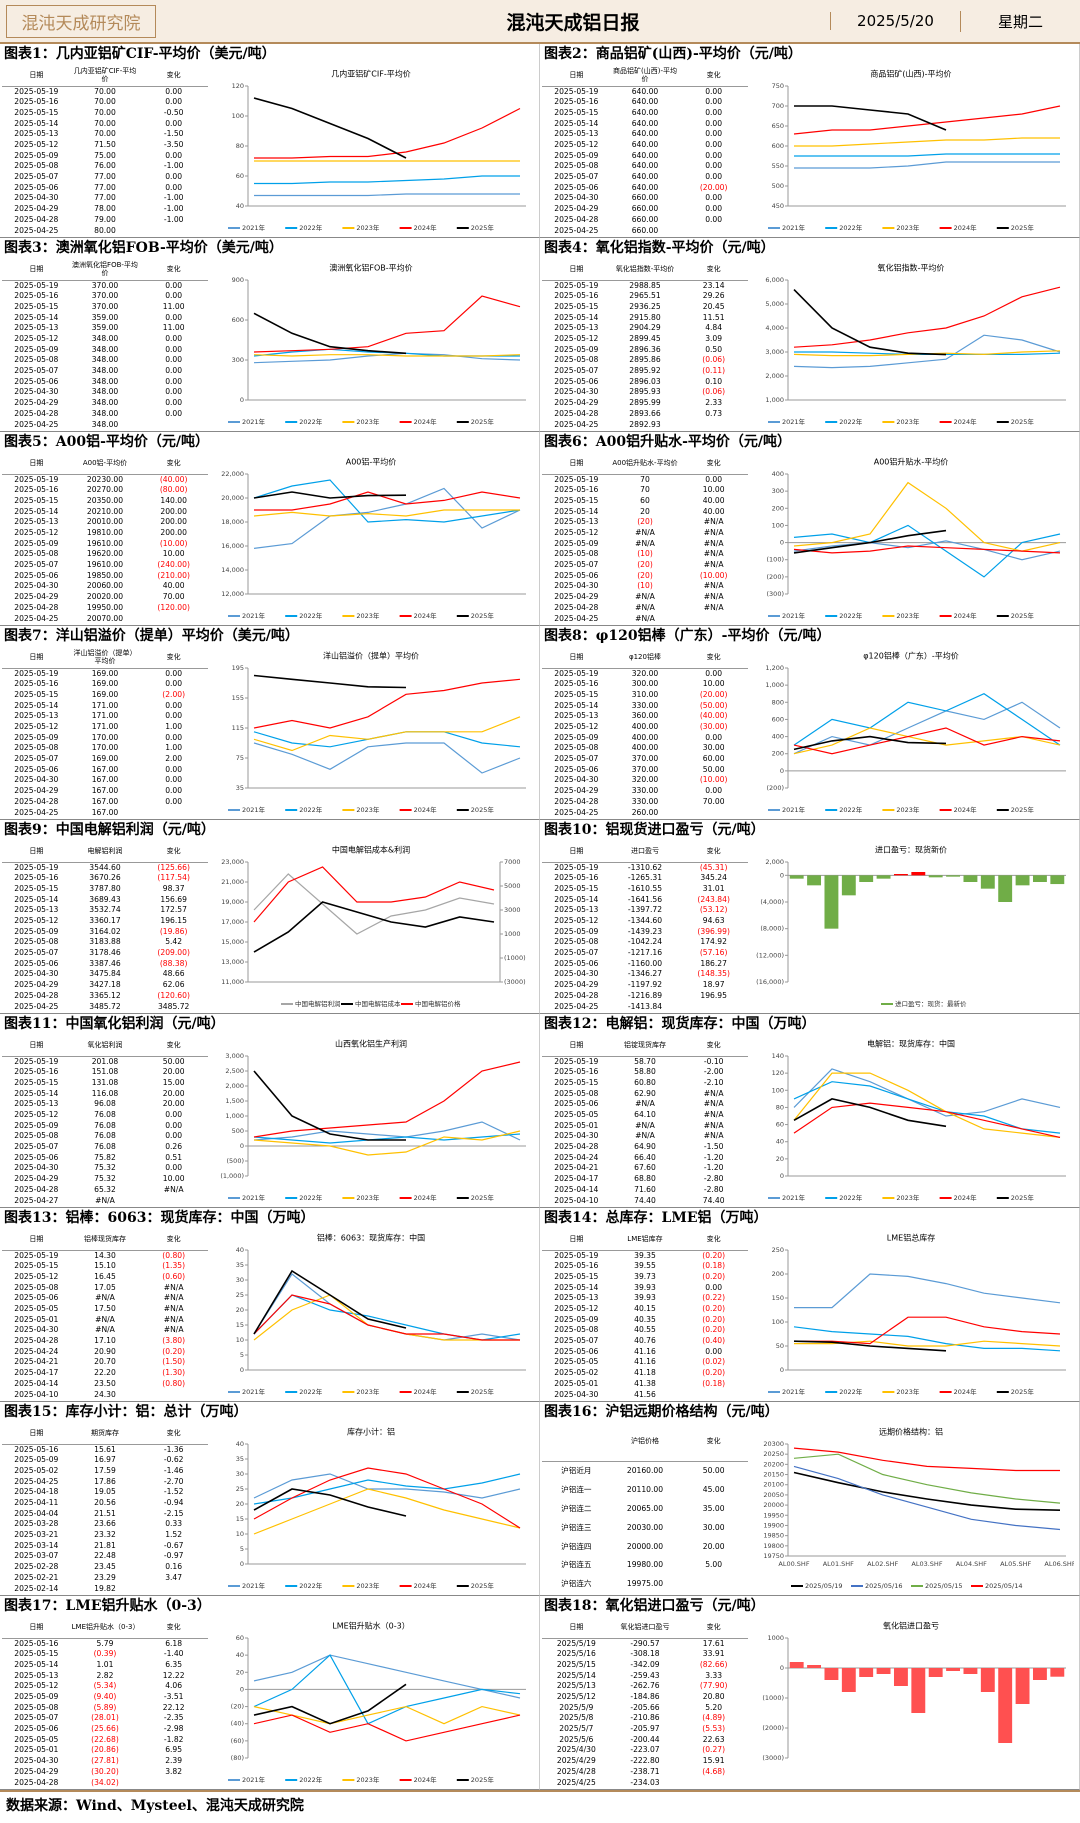 This screenshot has width=1080, height=1823. What do you see at coordinates (105, 1567) in the screenshot?
I see `table-row: 2025-02-28 23.45 0.16` at bounding box center [105, 1567].